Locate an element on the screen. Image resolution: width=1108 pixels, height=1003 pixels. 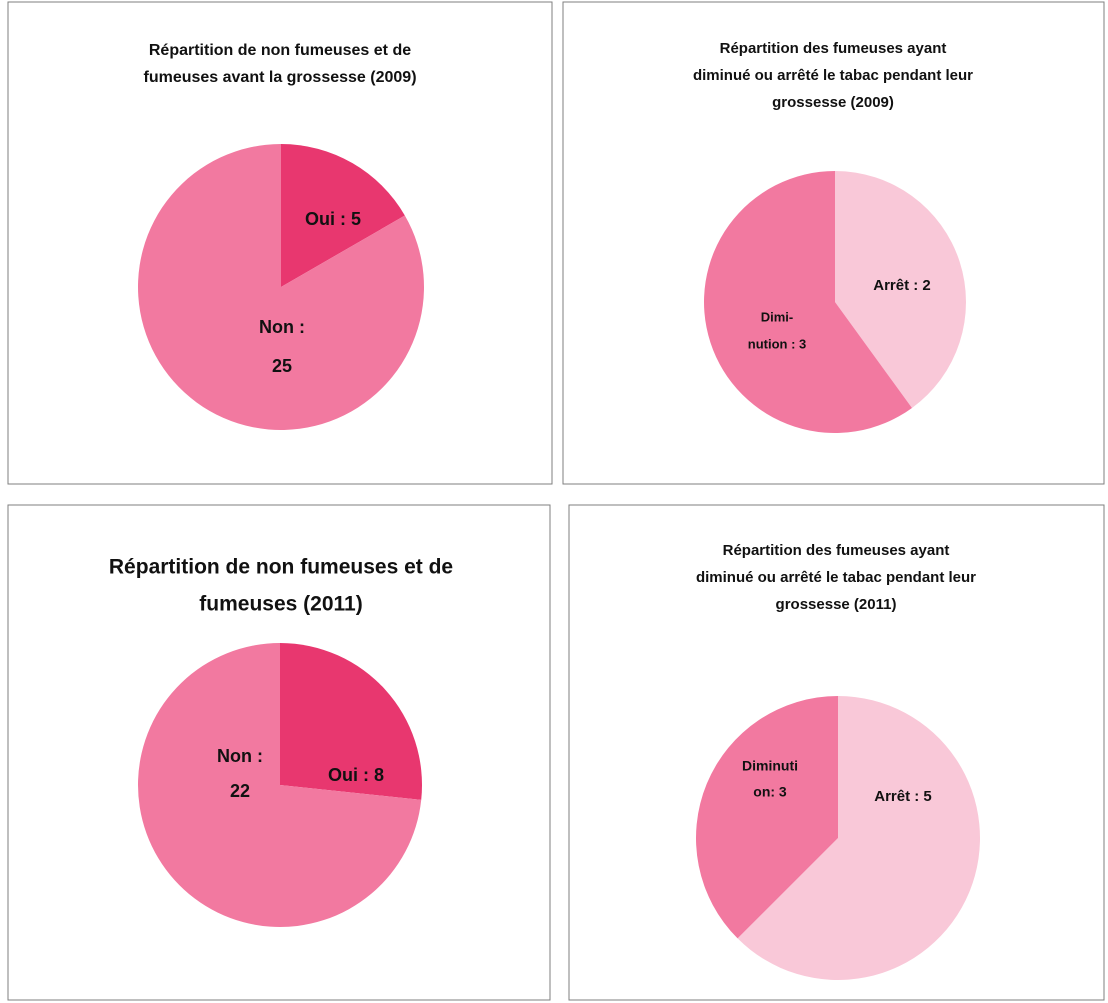
data-label: Dimi- is located at coordinates (777, 316).